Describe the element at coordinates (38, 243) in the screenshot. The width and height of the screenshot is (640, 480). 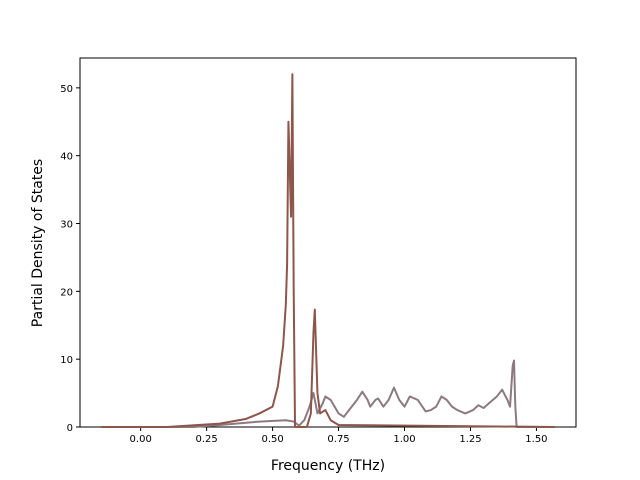
I see `y-axis-title: Partial Density of States` at that location.